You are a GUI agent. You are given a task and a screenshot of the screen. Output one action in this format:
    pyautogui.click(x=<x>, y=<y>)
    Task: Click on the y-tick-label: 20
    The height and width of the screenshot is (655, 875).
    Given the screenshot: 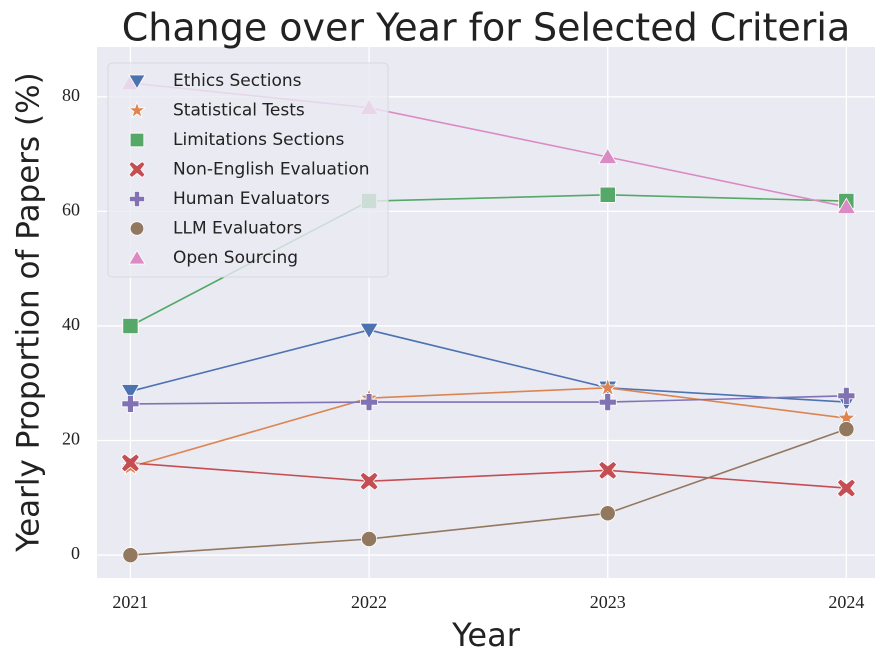 What is the action you would take?
    pyautogui.click(x=71, y=439)
    